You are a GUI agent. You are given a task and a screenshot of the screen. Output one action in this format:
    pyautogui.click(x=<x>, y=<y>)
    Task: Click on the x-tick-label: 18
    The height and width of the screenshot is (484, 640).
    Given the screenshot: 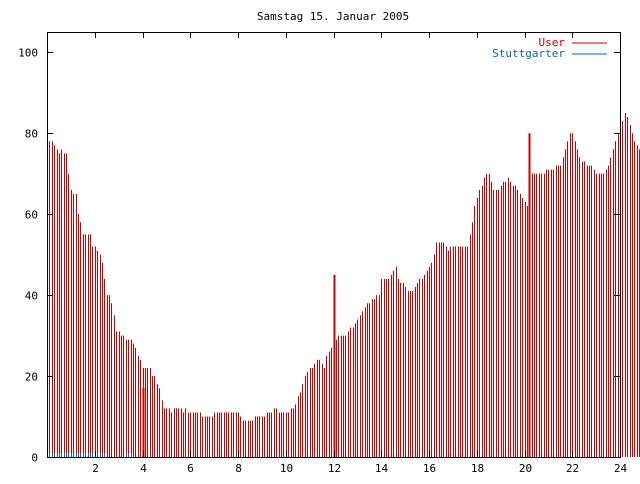 What is the action you would take?
    pyautogui.click(x=477, y=468)
    